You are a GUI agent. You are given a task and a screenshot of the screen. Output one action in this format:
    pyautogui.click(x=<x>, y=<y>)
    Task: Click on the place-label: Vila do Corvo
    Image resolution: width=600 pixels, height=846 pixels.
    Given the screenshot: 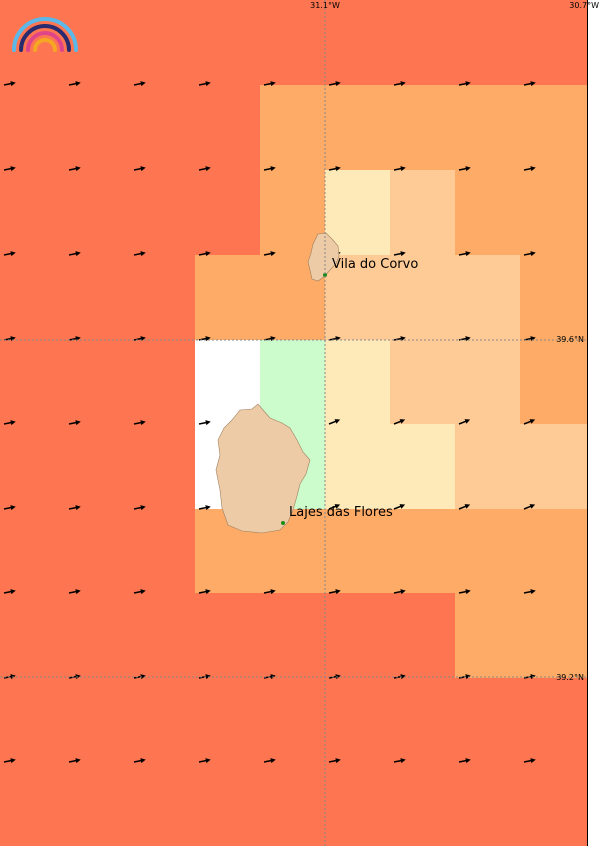 What is the action you would take?
    pyautogui.click(x=375, y=264)
    